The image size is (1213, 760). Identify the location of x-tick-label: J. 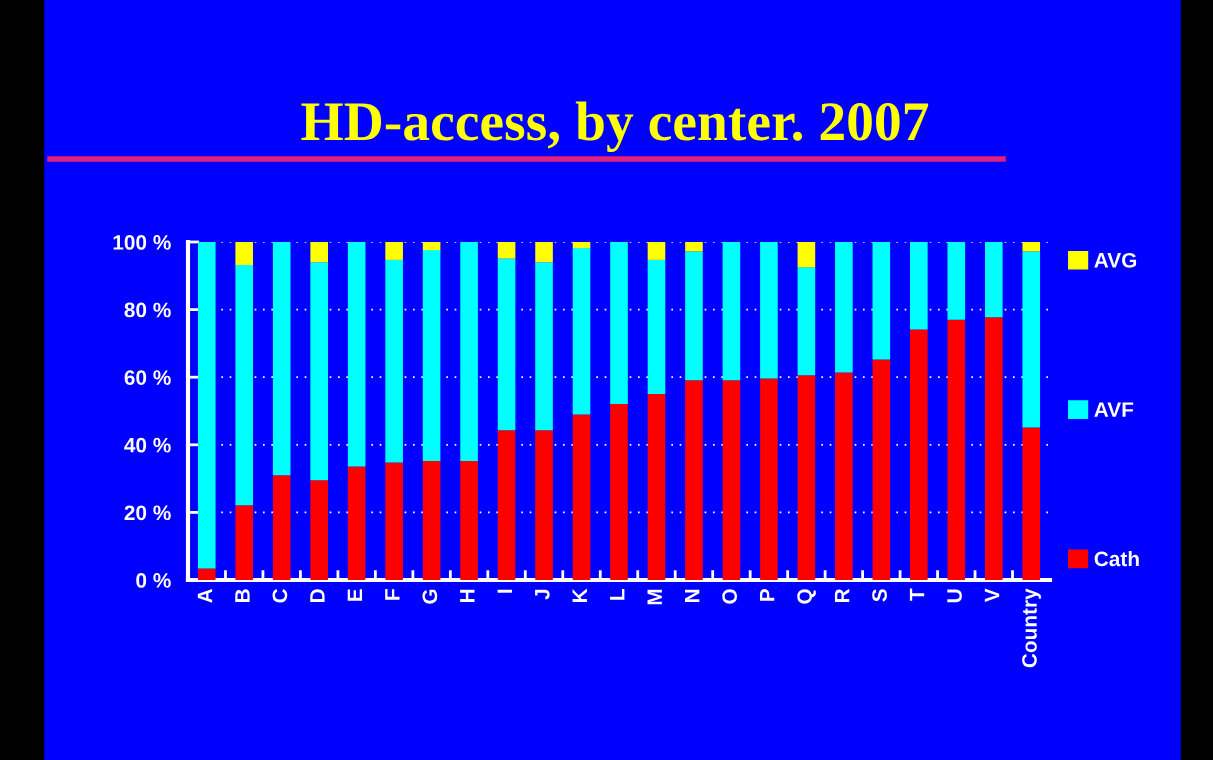
(542, 594).